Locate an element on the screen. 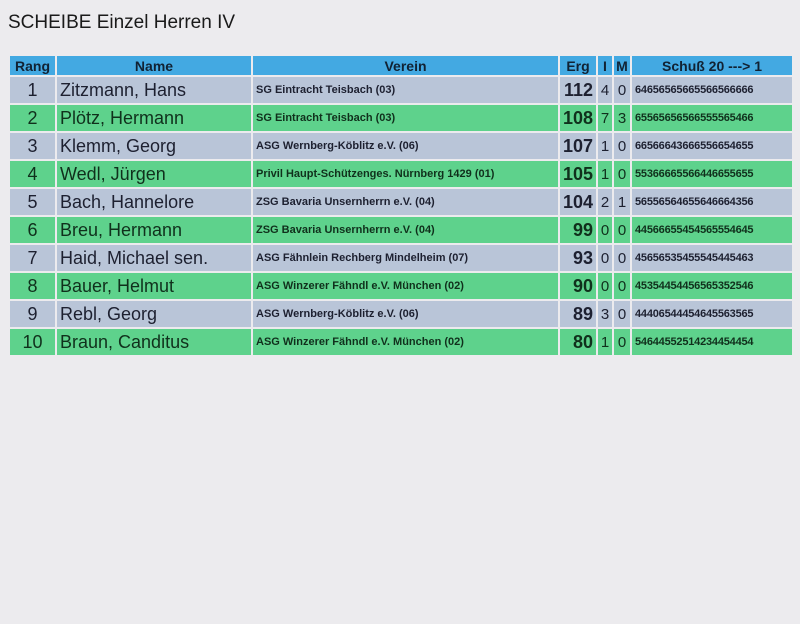 The height and width of the screenshot is (624, 800). header-erg: Erg is located at coordinates (578, 65).